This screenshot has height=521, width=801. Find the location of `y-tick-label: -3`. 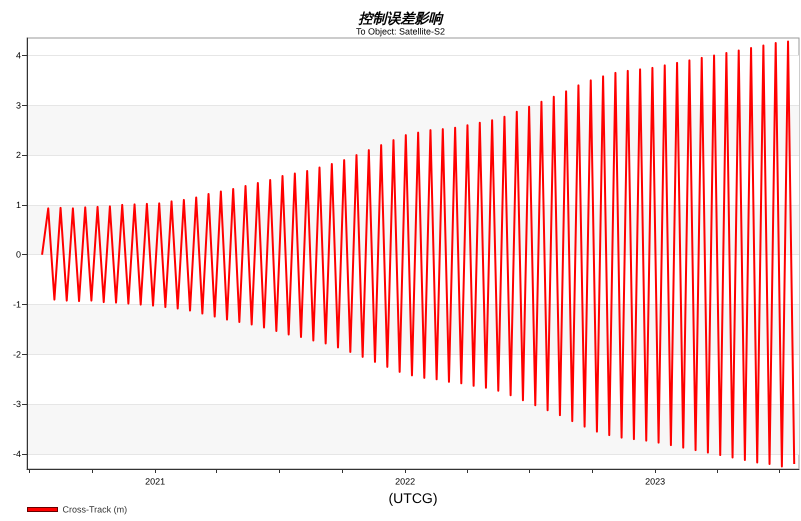

y-tick-label: -3 is located at coordinates (16, 404).